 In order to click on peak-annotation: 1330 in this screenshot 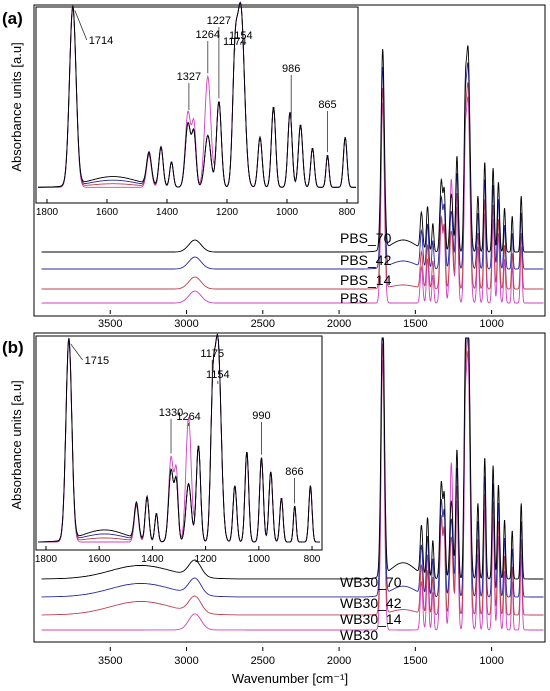, I will do `click(171, 413)`.